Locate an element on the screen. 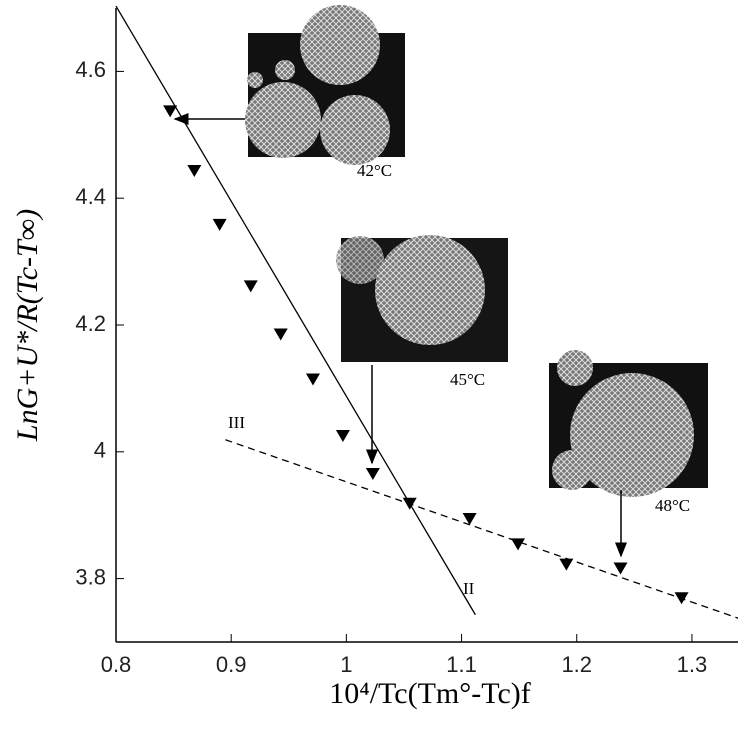 The width and height of the screenshot is (738, 735). line-label: II is located at coordinates (469, 588).